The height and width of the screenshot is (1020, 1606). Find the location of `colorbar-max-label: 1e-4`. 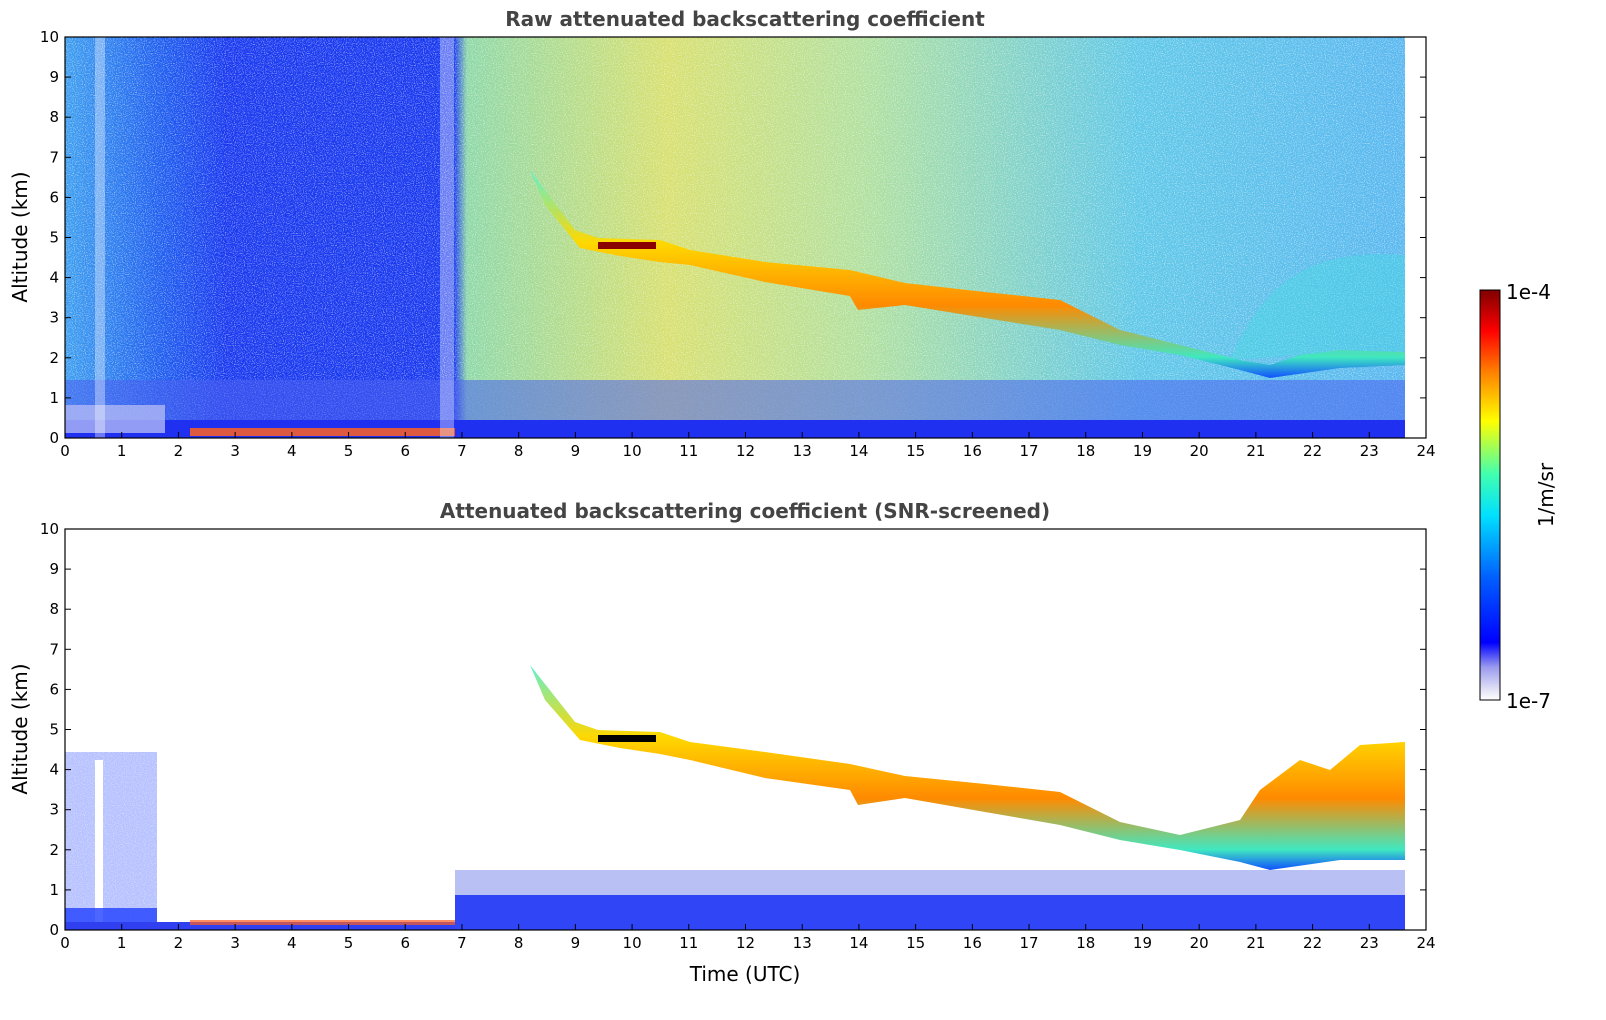

colorbar-max-label: 1e-4 is located at coordinates (1528, 292).